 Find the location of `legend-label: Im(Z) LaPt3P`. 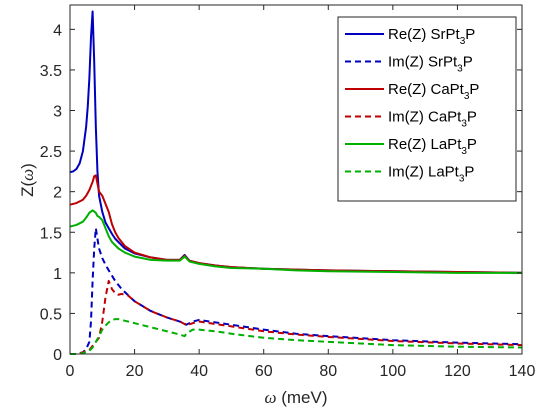

legend-label: Im(Z) LaPt3P is located at coordinates (431, 174).